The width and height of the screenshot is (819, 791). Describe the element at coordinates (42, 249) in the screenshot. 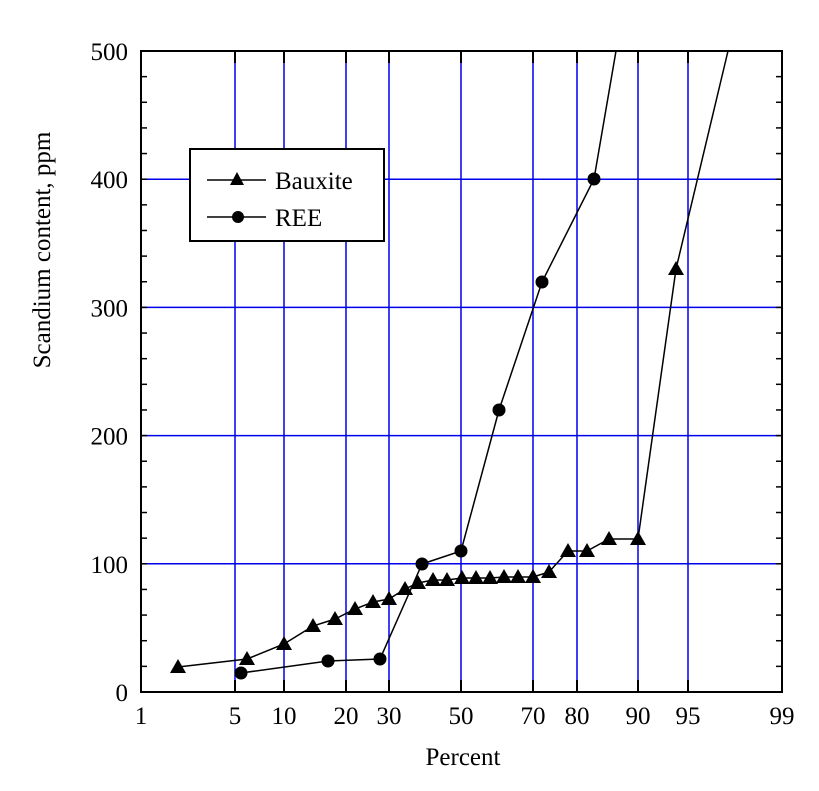

I see `y-axis-title: Scandium content, ppm` at that location.